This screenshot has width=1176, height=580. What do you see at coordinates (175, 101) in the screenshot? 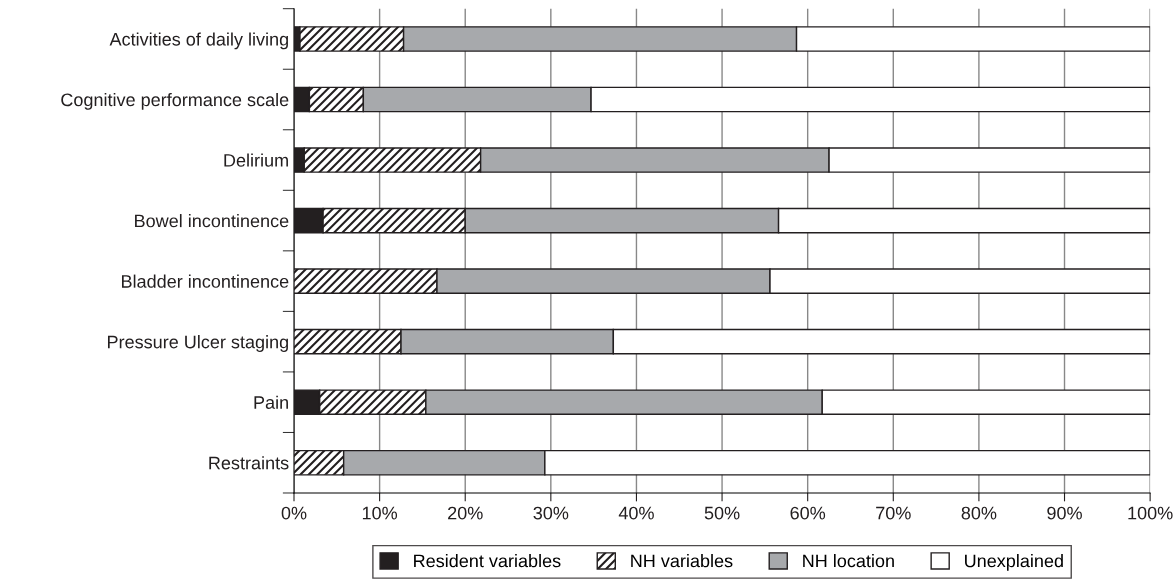
I see `y-tick-label: Cognitive performance scale` at bounding box center [175, 101].